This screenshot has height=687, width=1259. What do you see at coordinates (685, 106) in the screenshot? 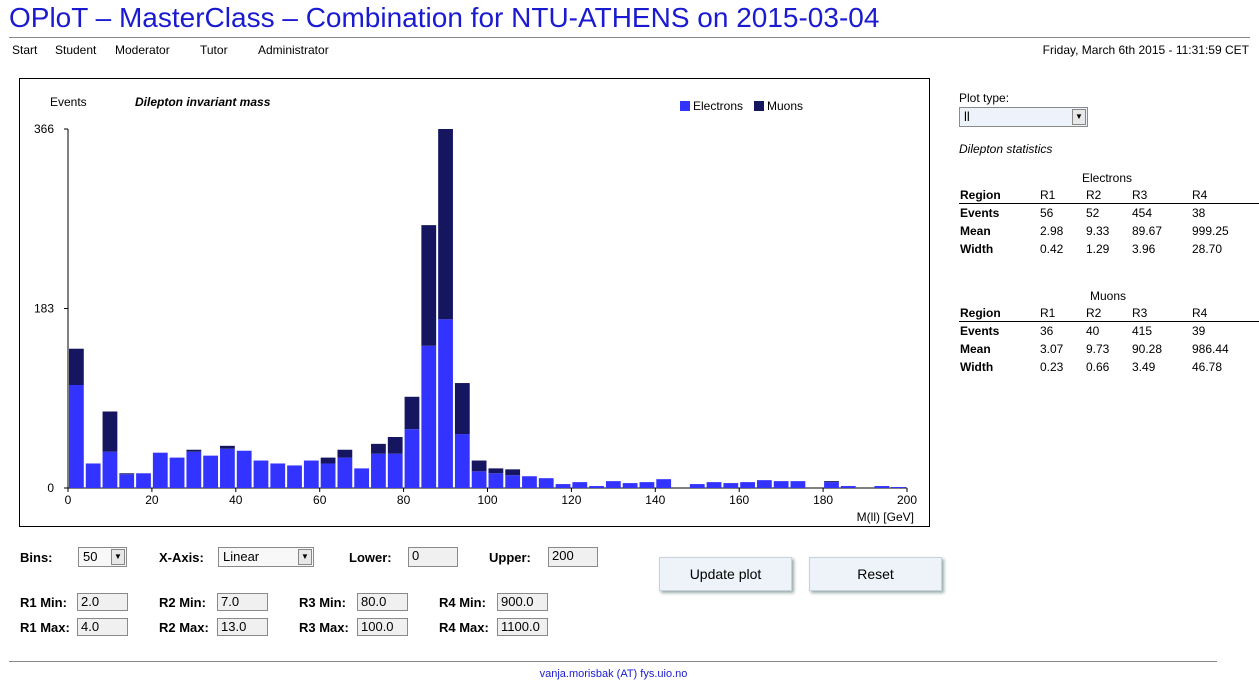
I see `legend-swatch-electrons` at bounding box center [685, 106].